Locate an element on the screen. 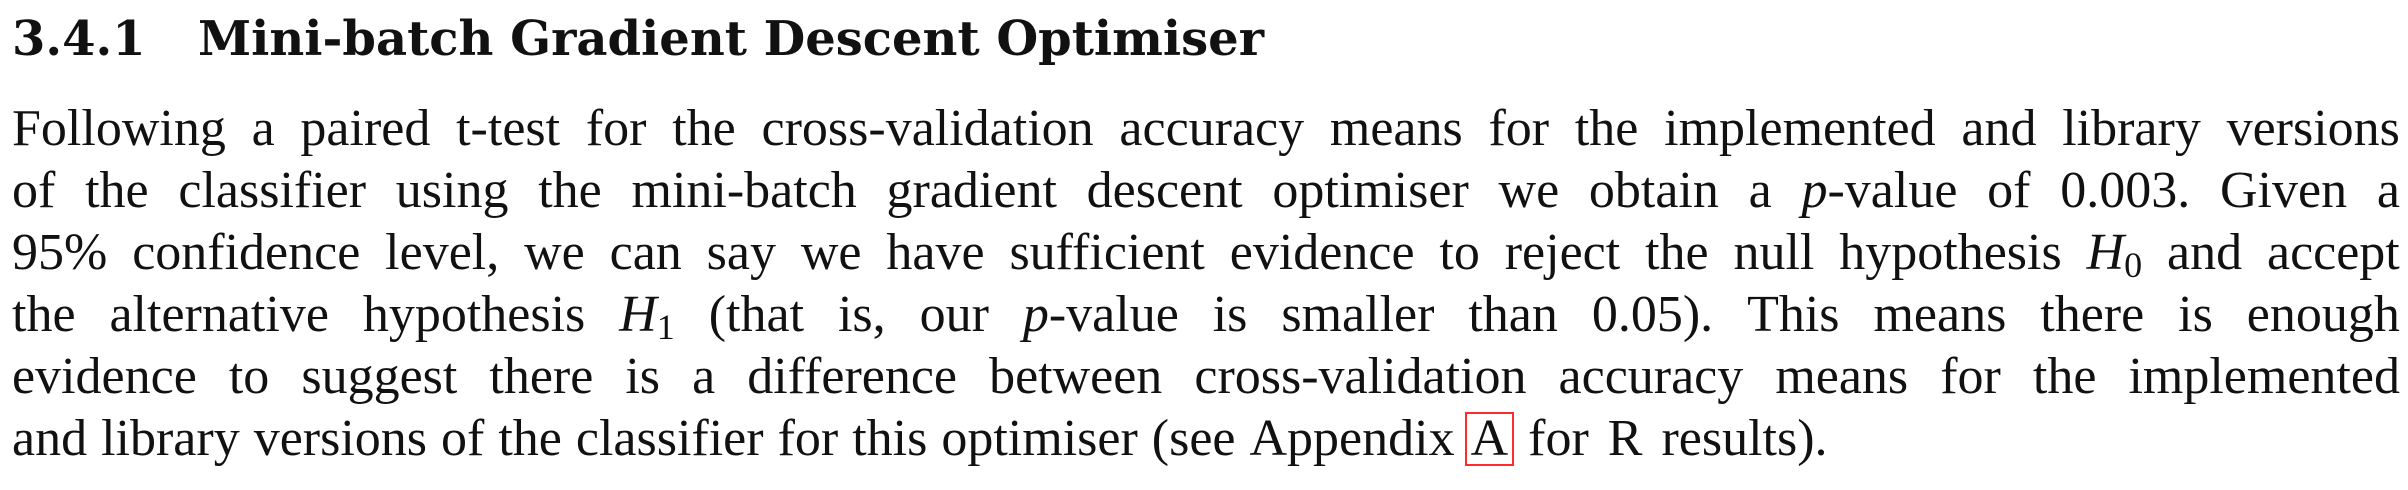 The height and width of the screenshot is (490, 2408). word: reject is located at coordinates (1562, 252).